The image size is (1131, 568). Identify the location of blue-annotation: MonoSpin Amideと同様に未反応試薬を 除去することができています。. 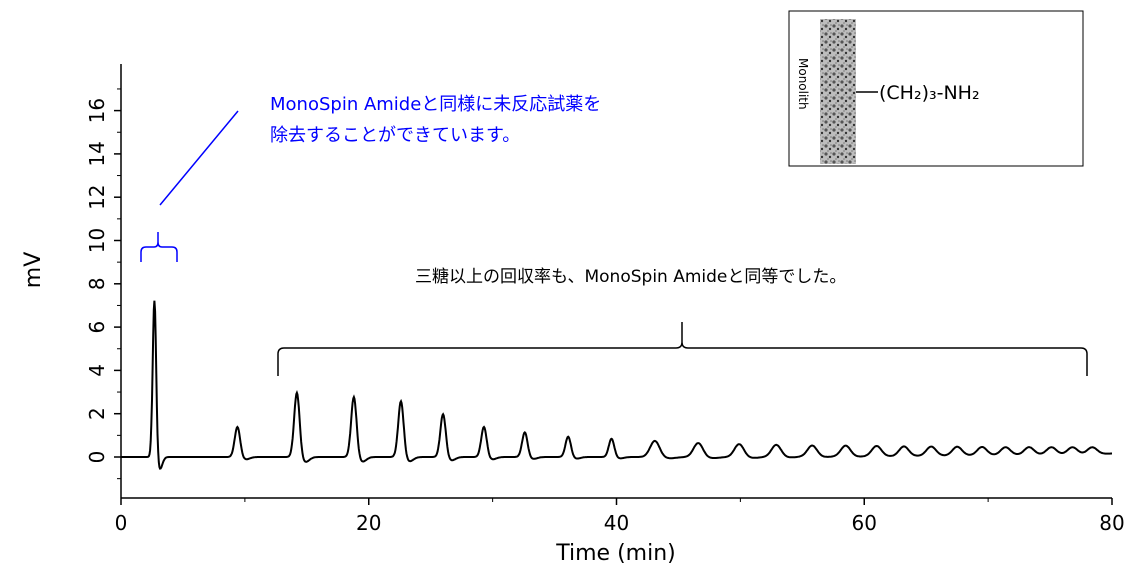
(370, 178).